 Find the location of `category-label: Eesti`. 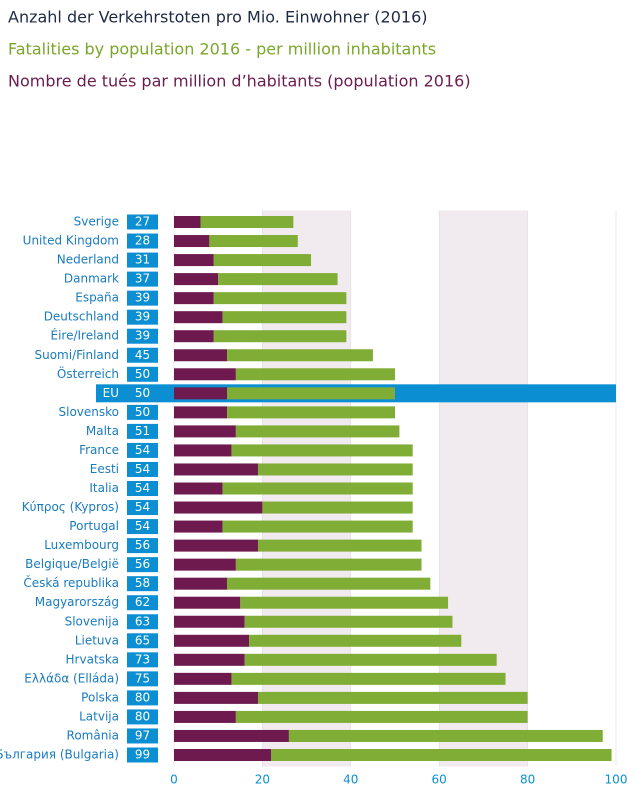

category-label: Eesti is located at coordinates (104, 469).